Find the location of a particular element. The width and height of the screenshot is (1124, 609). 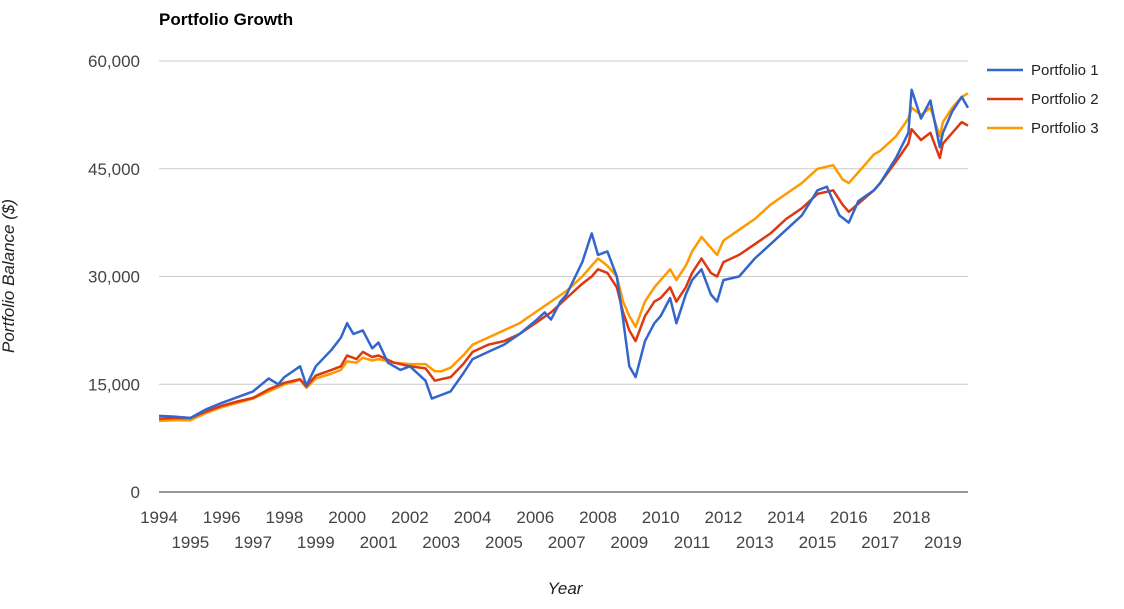

y-tick-label: 30,000 is located at coordinates (114, 277).